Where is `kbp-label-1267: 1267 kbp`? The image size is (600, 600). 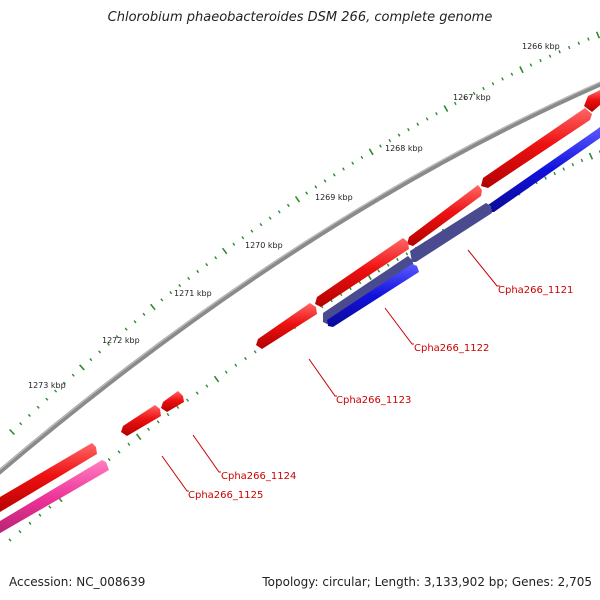
kbp-label-1267: 1267 kbp is located at coordinates (472, 97).